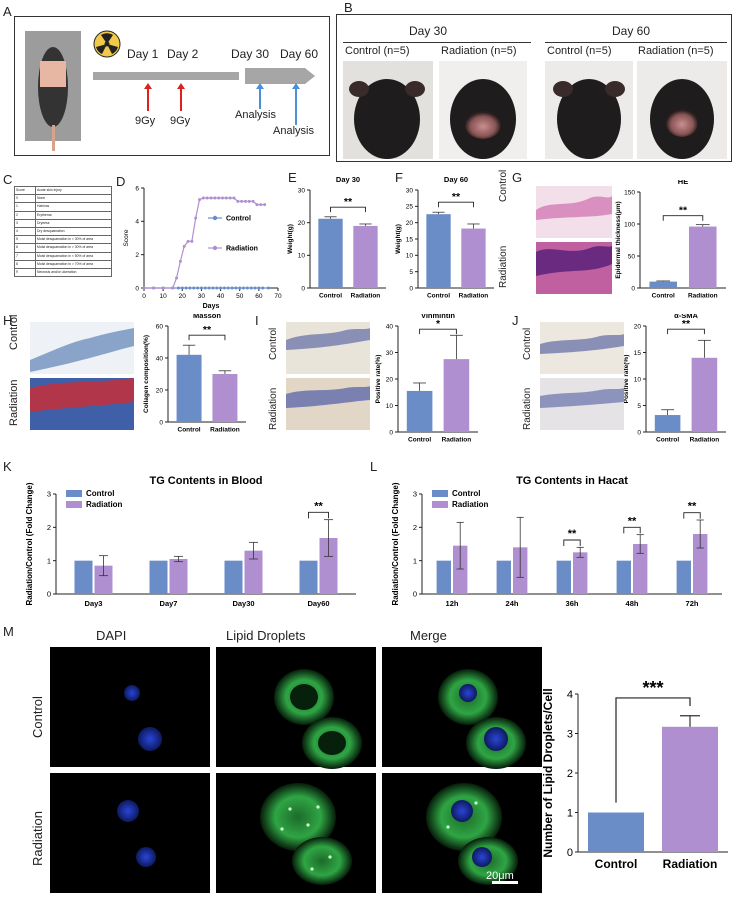  Describe the element at coordinates (233, 577) in the screenshot. I see `bar-control-day30` at that location.